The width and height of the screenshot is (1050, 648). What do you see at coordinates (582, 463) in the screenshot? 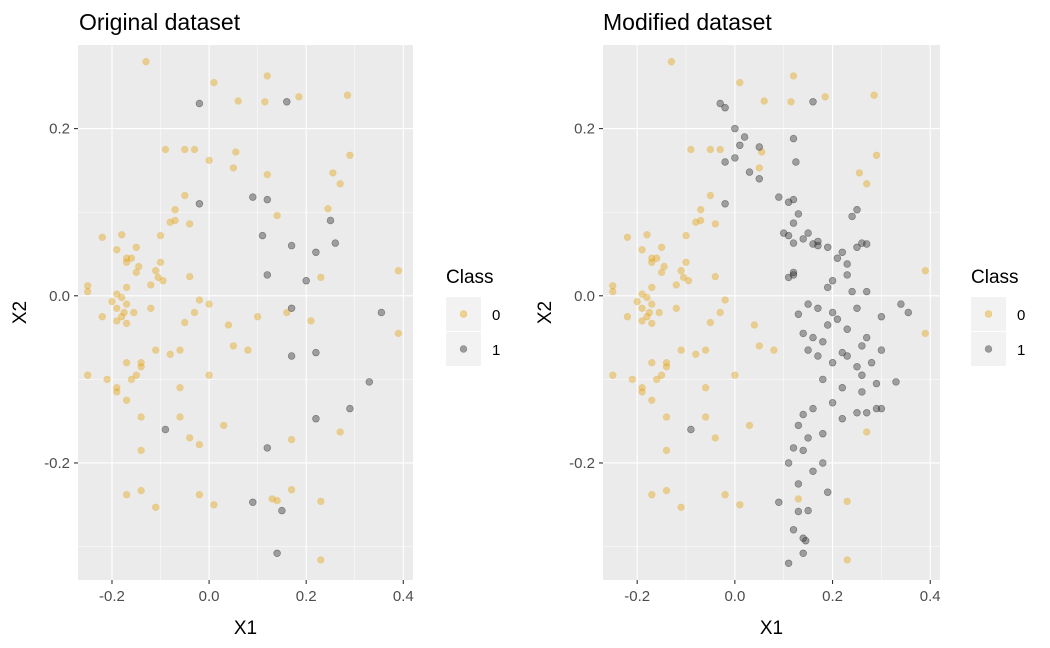
I see `y-tick-label: -0.2` at bounding box center [582, 463].